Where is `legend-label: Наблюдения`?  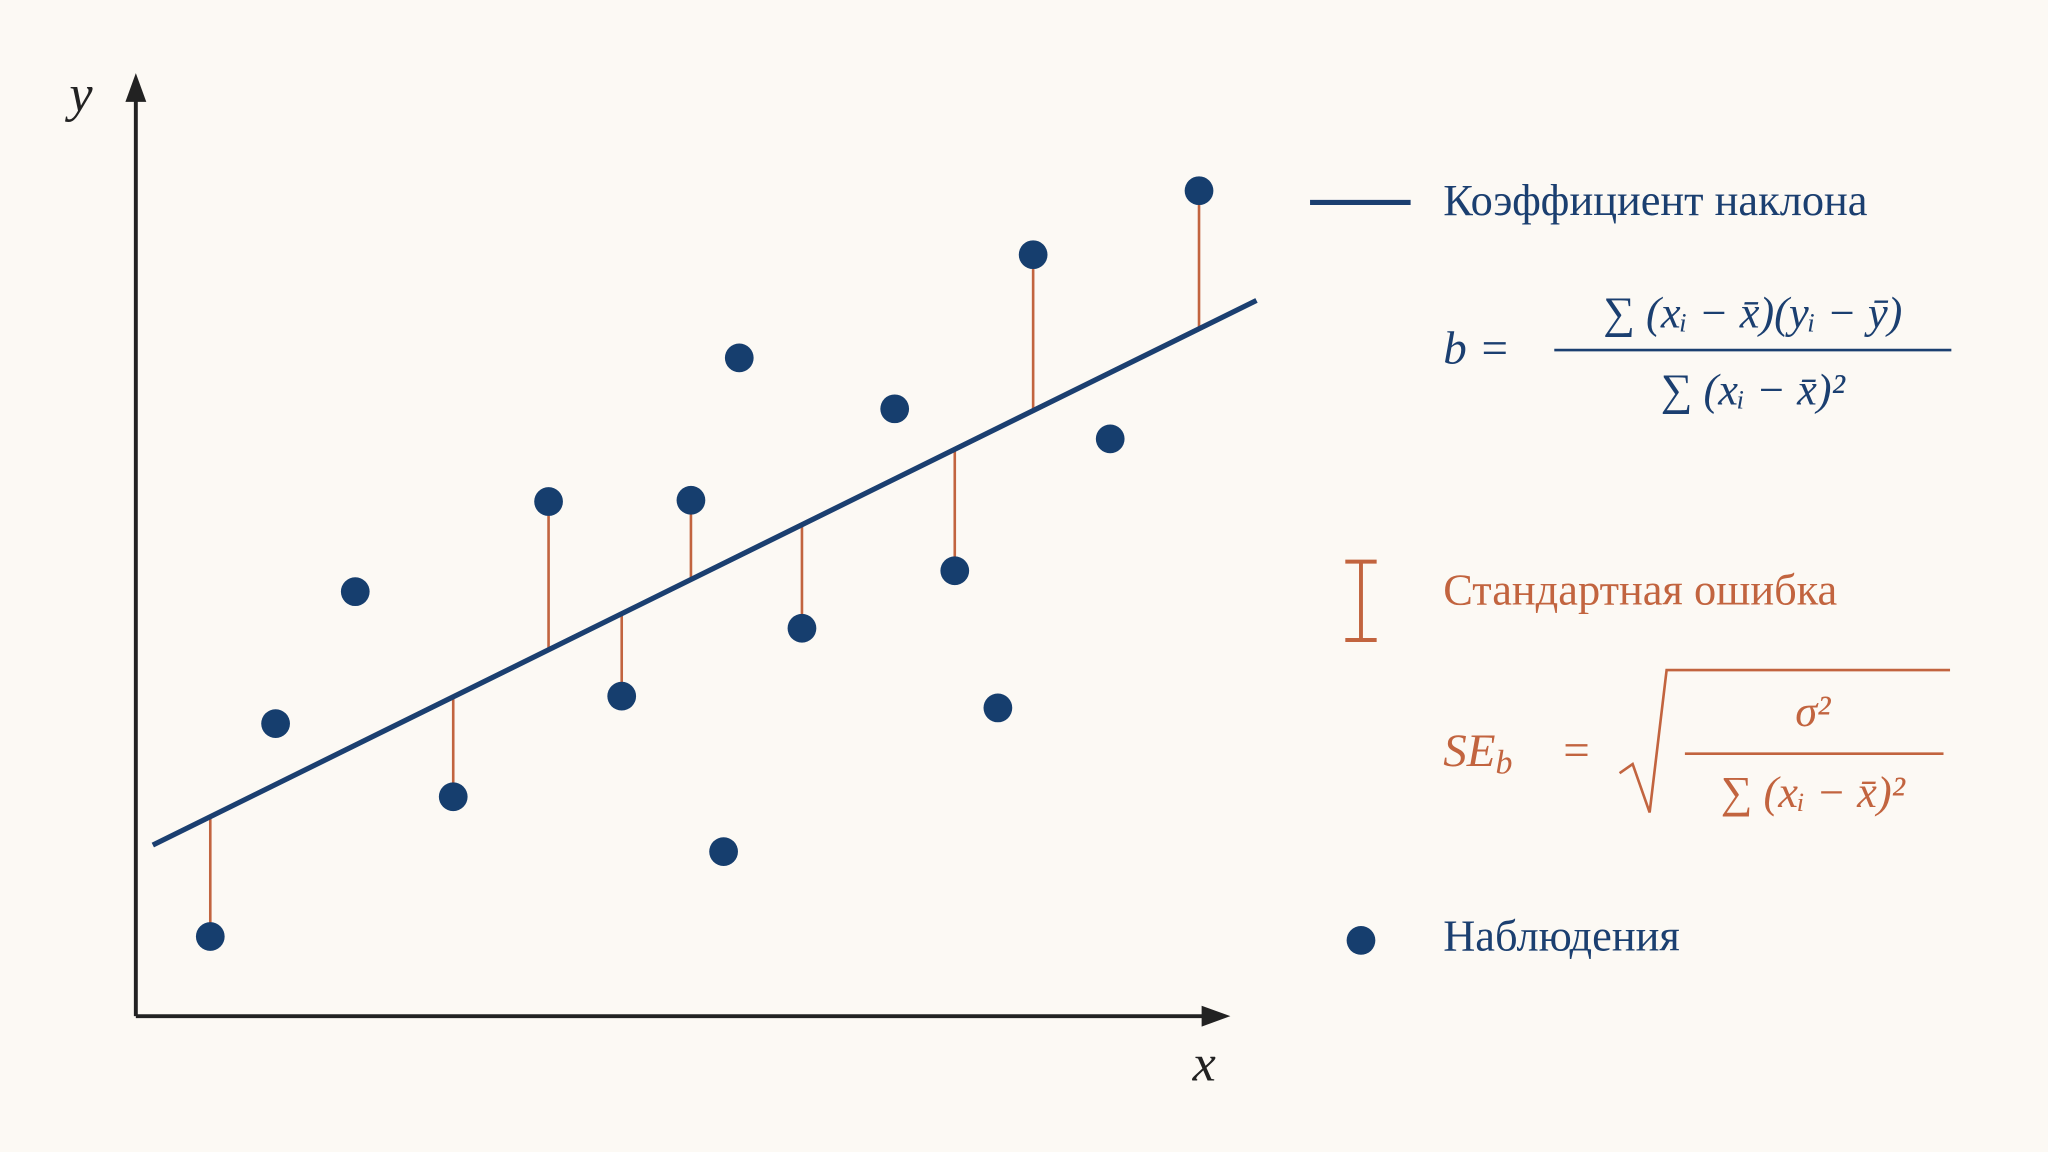
legend-label: Наблюдения is located at coordinates (1561, 936).